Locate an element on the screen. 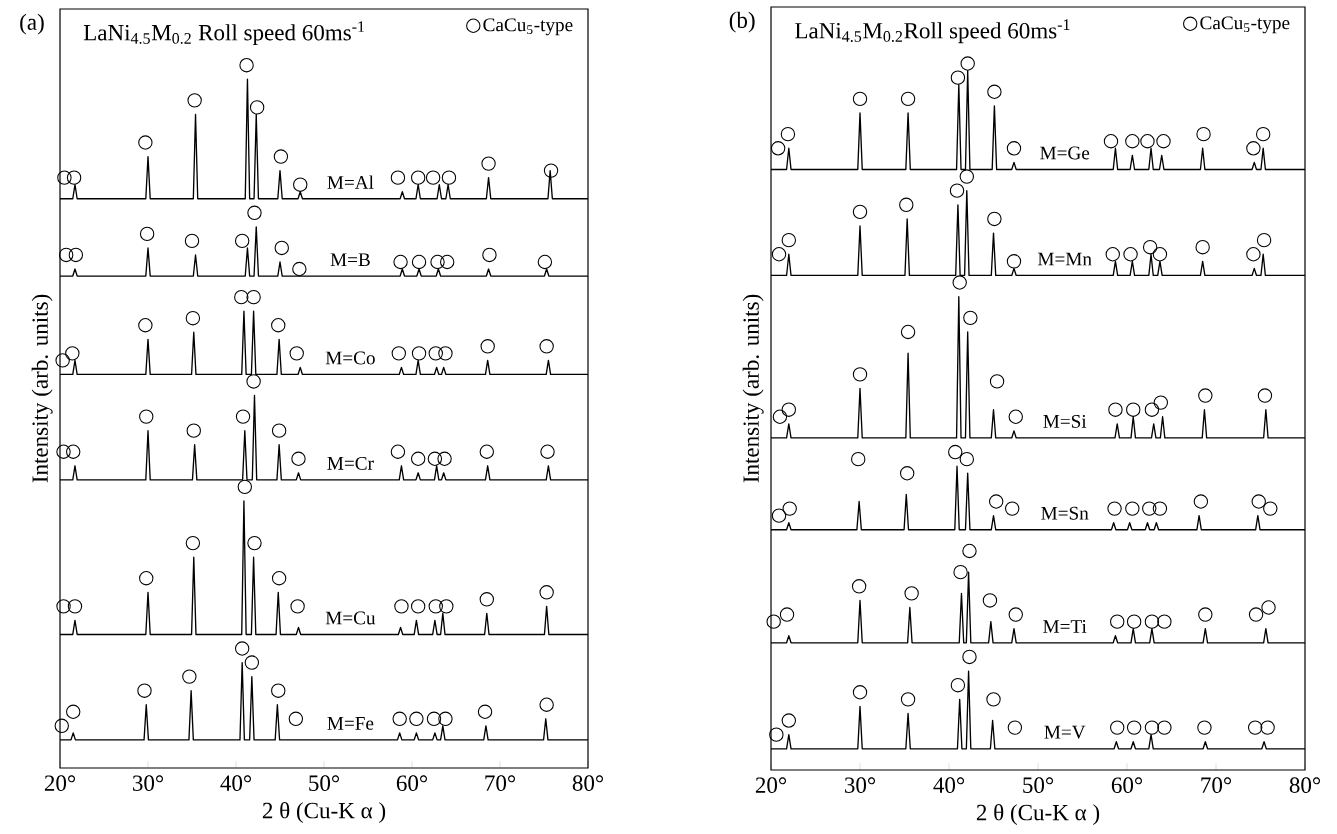 Image resolution: width=1337 pixels, height=834 pixels. series-label: M=Co is located at coordinates (350, 358).